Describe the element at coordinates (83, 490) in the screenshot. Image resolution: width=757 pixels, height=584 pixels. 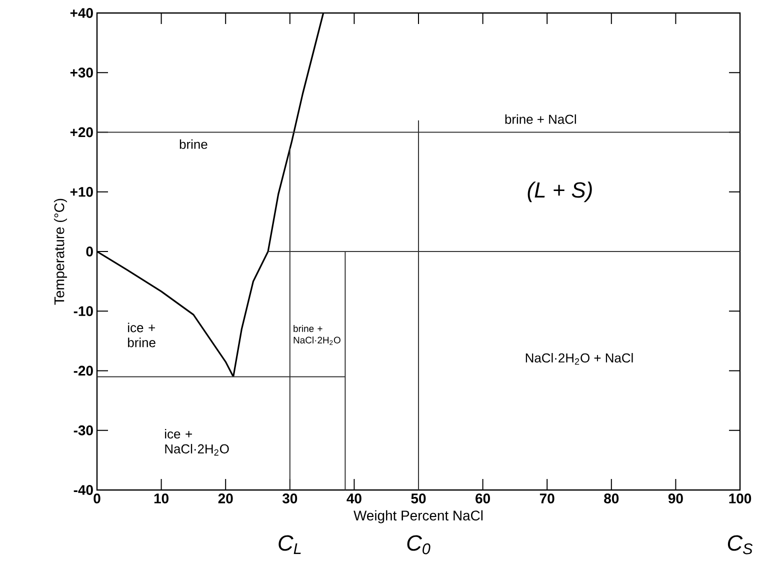
I see `y-tick-label: -40` at that location.